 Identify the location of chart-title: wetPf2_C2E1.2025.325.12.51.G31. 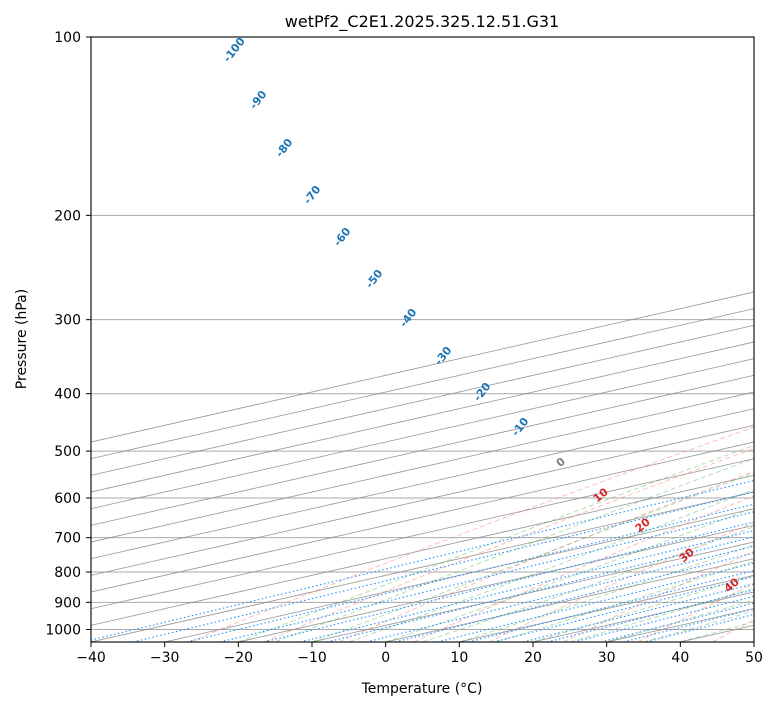
(422, 22).